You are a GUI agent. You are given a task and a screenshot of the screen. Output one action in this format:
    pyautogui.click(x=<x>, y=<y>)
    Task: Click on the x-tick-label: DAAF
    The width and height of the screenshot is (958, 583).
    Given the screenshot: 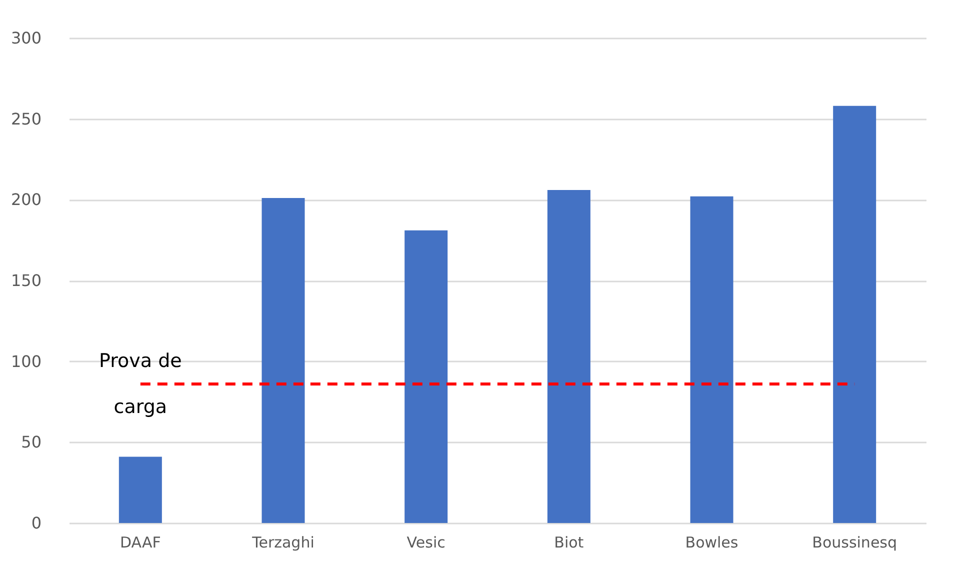 What is the action you would take?
    pyautogui.click(x=140, y=543)
    